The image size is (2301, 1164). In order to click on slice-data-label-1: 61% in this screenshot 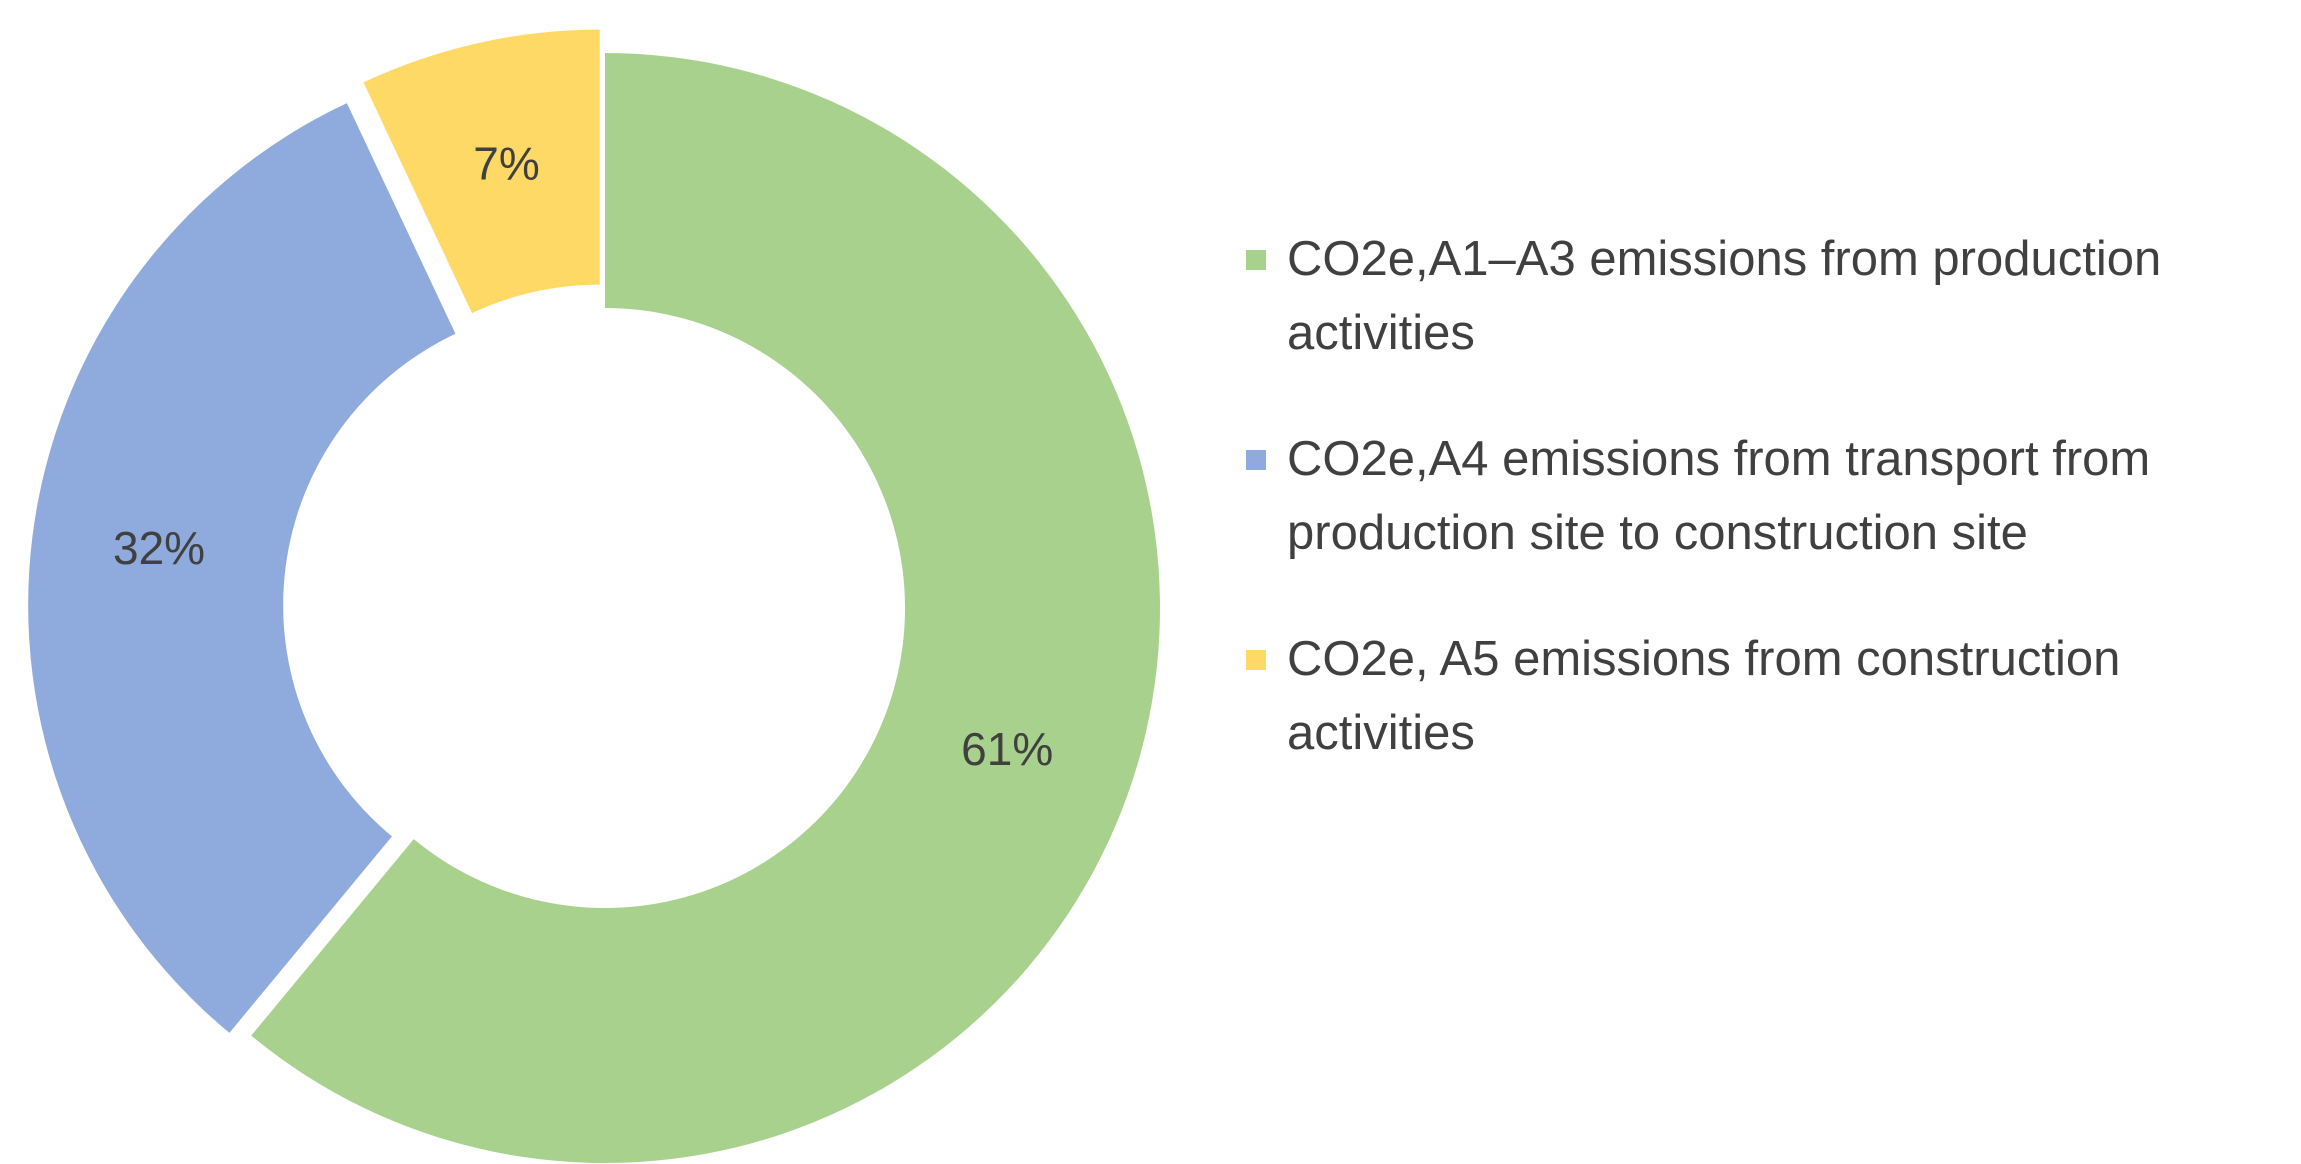, I will do `click(1007, 749)`.